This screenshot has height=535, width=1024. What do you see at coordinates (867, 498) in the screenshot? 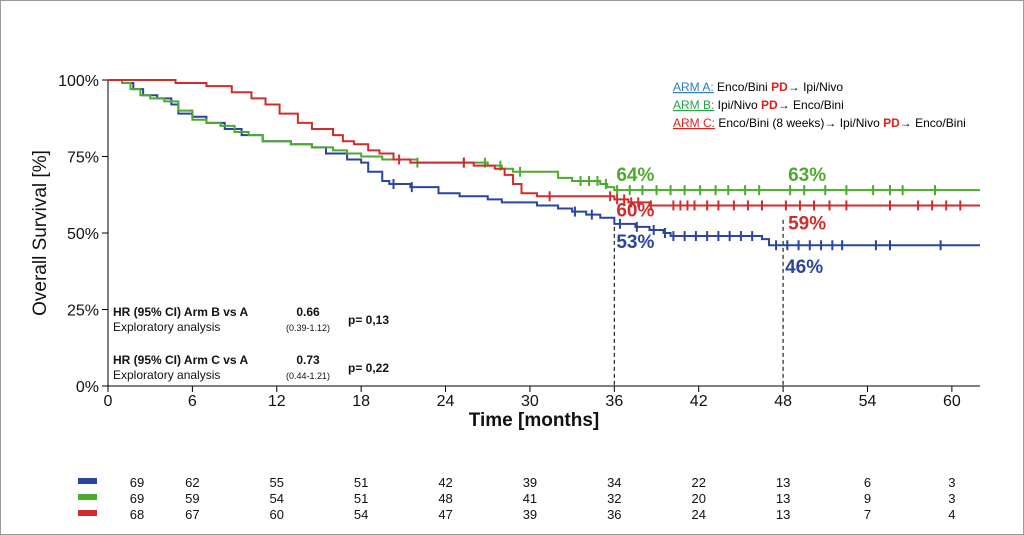
I see `risk-count: 9` at bounding box center [867, 498].